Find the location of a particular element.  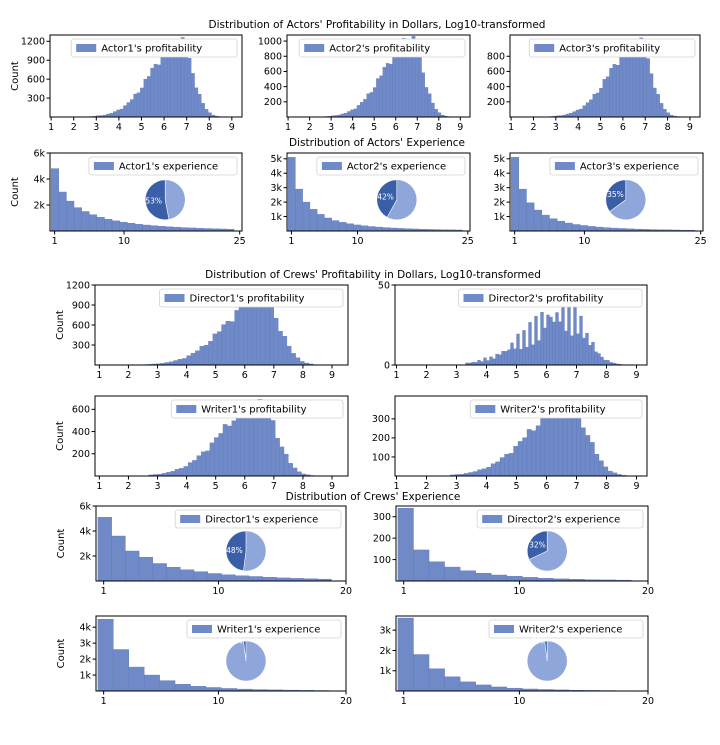

legend-label: Director1's profitability is located at coordinates (247, 299).